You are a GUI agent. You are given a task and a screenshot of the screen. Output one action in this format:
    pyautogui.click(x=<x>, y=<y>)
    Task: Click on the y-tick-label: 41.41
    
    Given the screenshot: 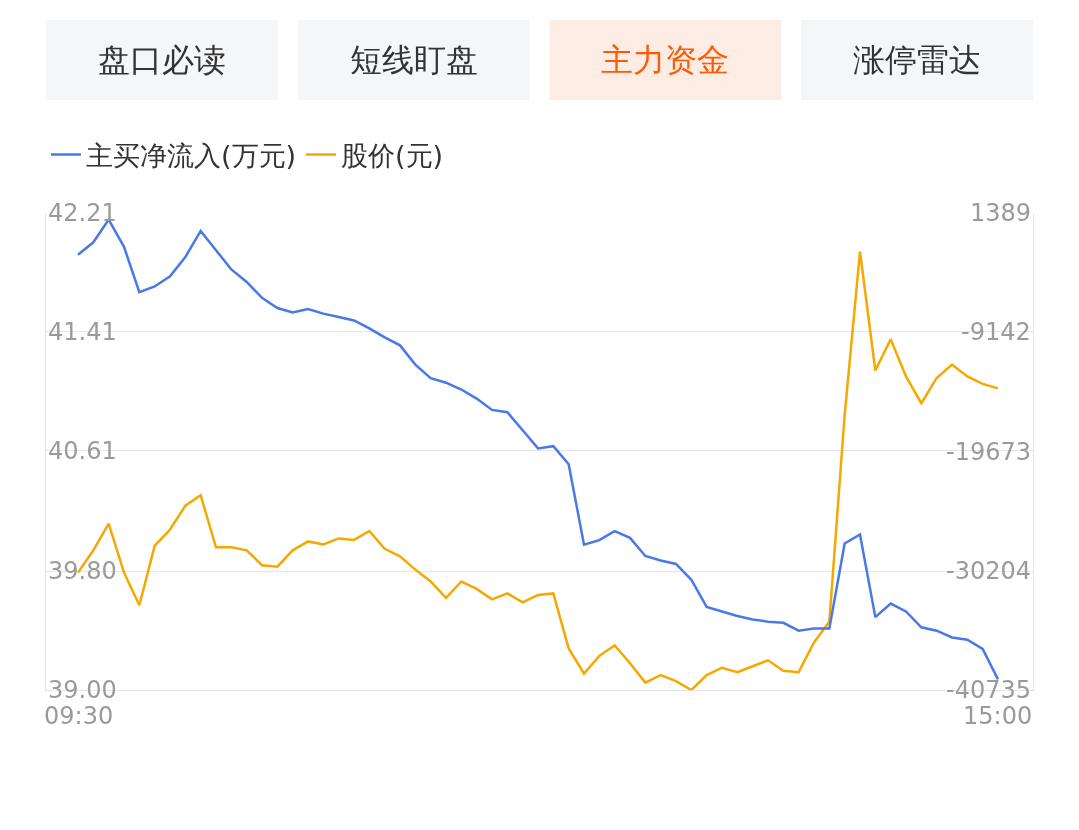 What is the action you would take?
    pyautogui.click(x=82, y=332)
    